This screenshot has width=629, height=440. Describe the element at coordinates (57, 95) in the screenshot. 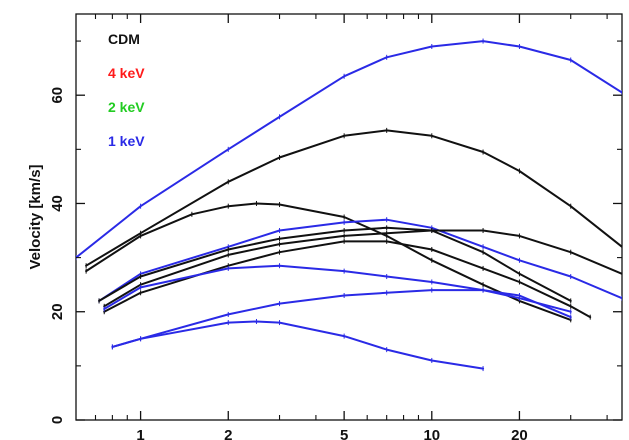

I see `y-tick-label: 60` at that location.